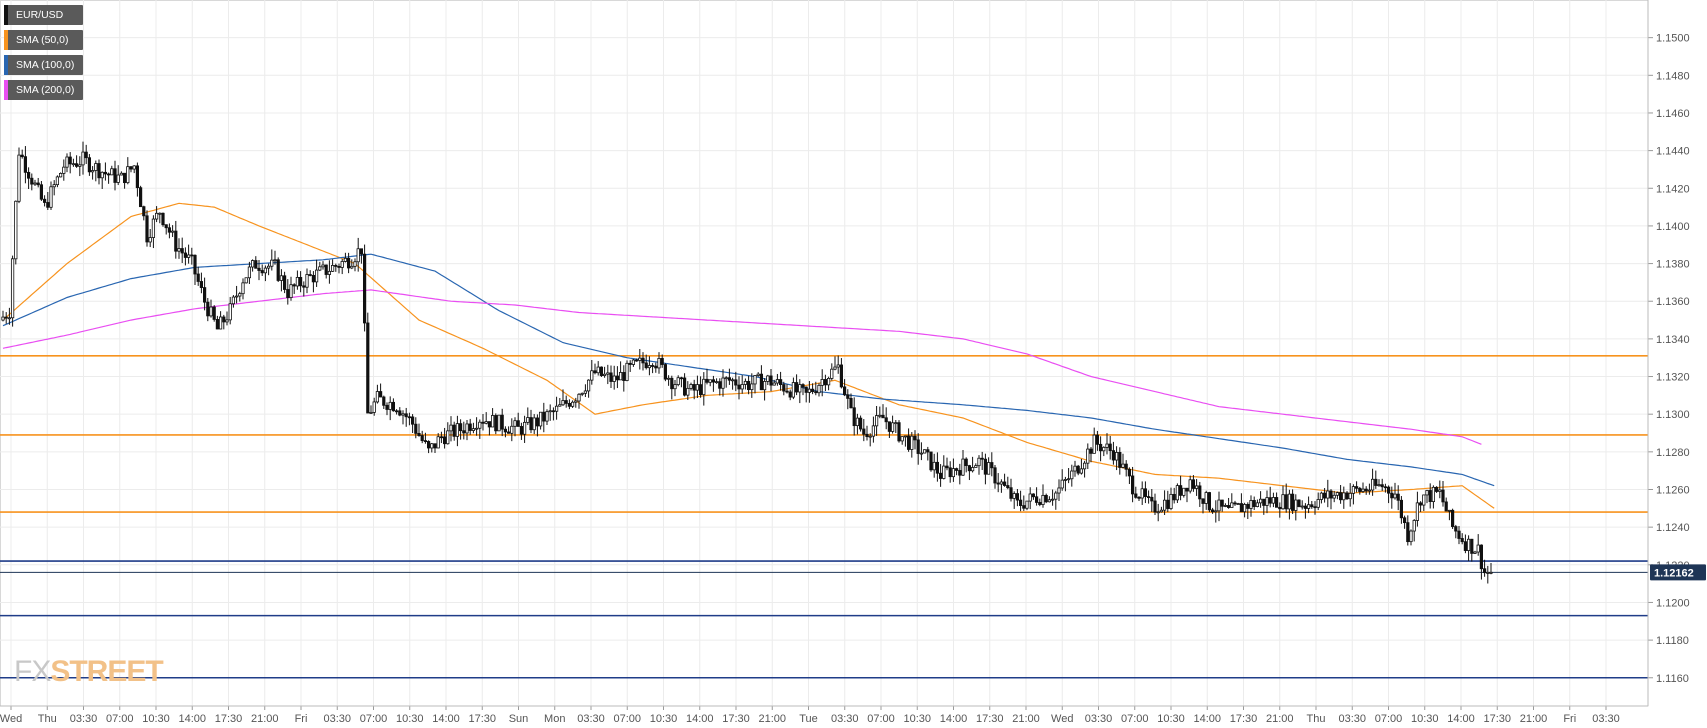  What do you see at coordinates (89, 672) in the screenshot?
I see `fxstreet-logo: FXSTREET` at bounding box center [89, 672].